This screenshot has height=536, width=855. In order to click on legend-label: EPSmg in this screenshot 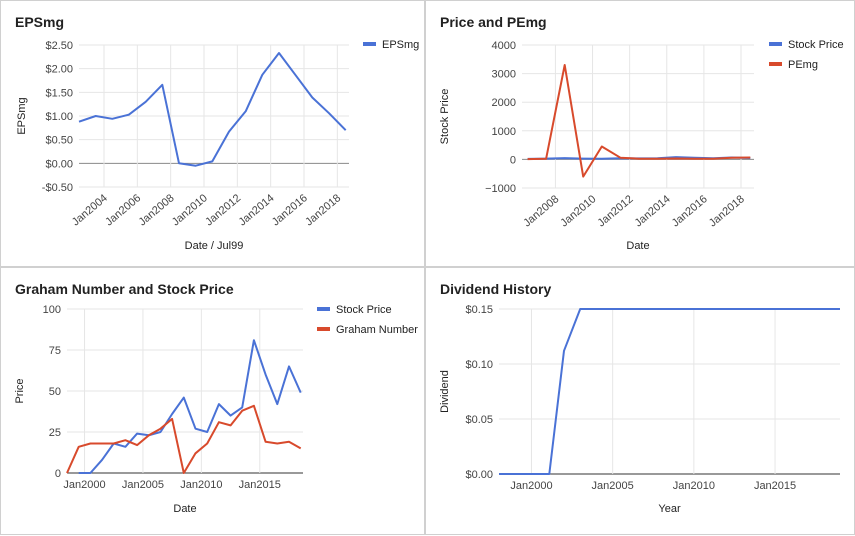, I will do `click(400, 45)`.